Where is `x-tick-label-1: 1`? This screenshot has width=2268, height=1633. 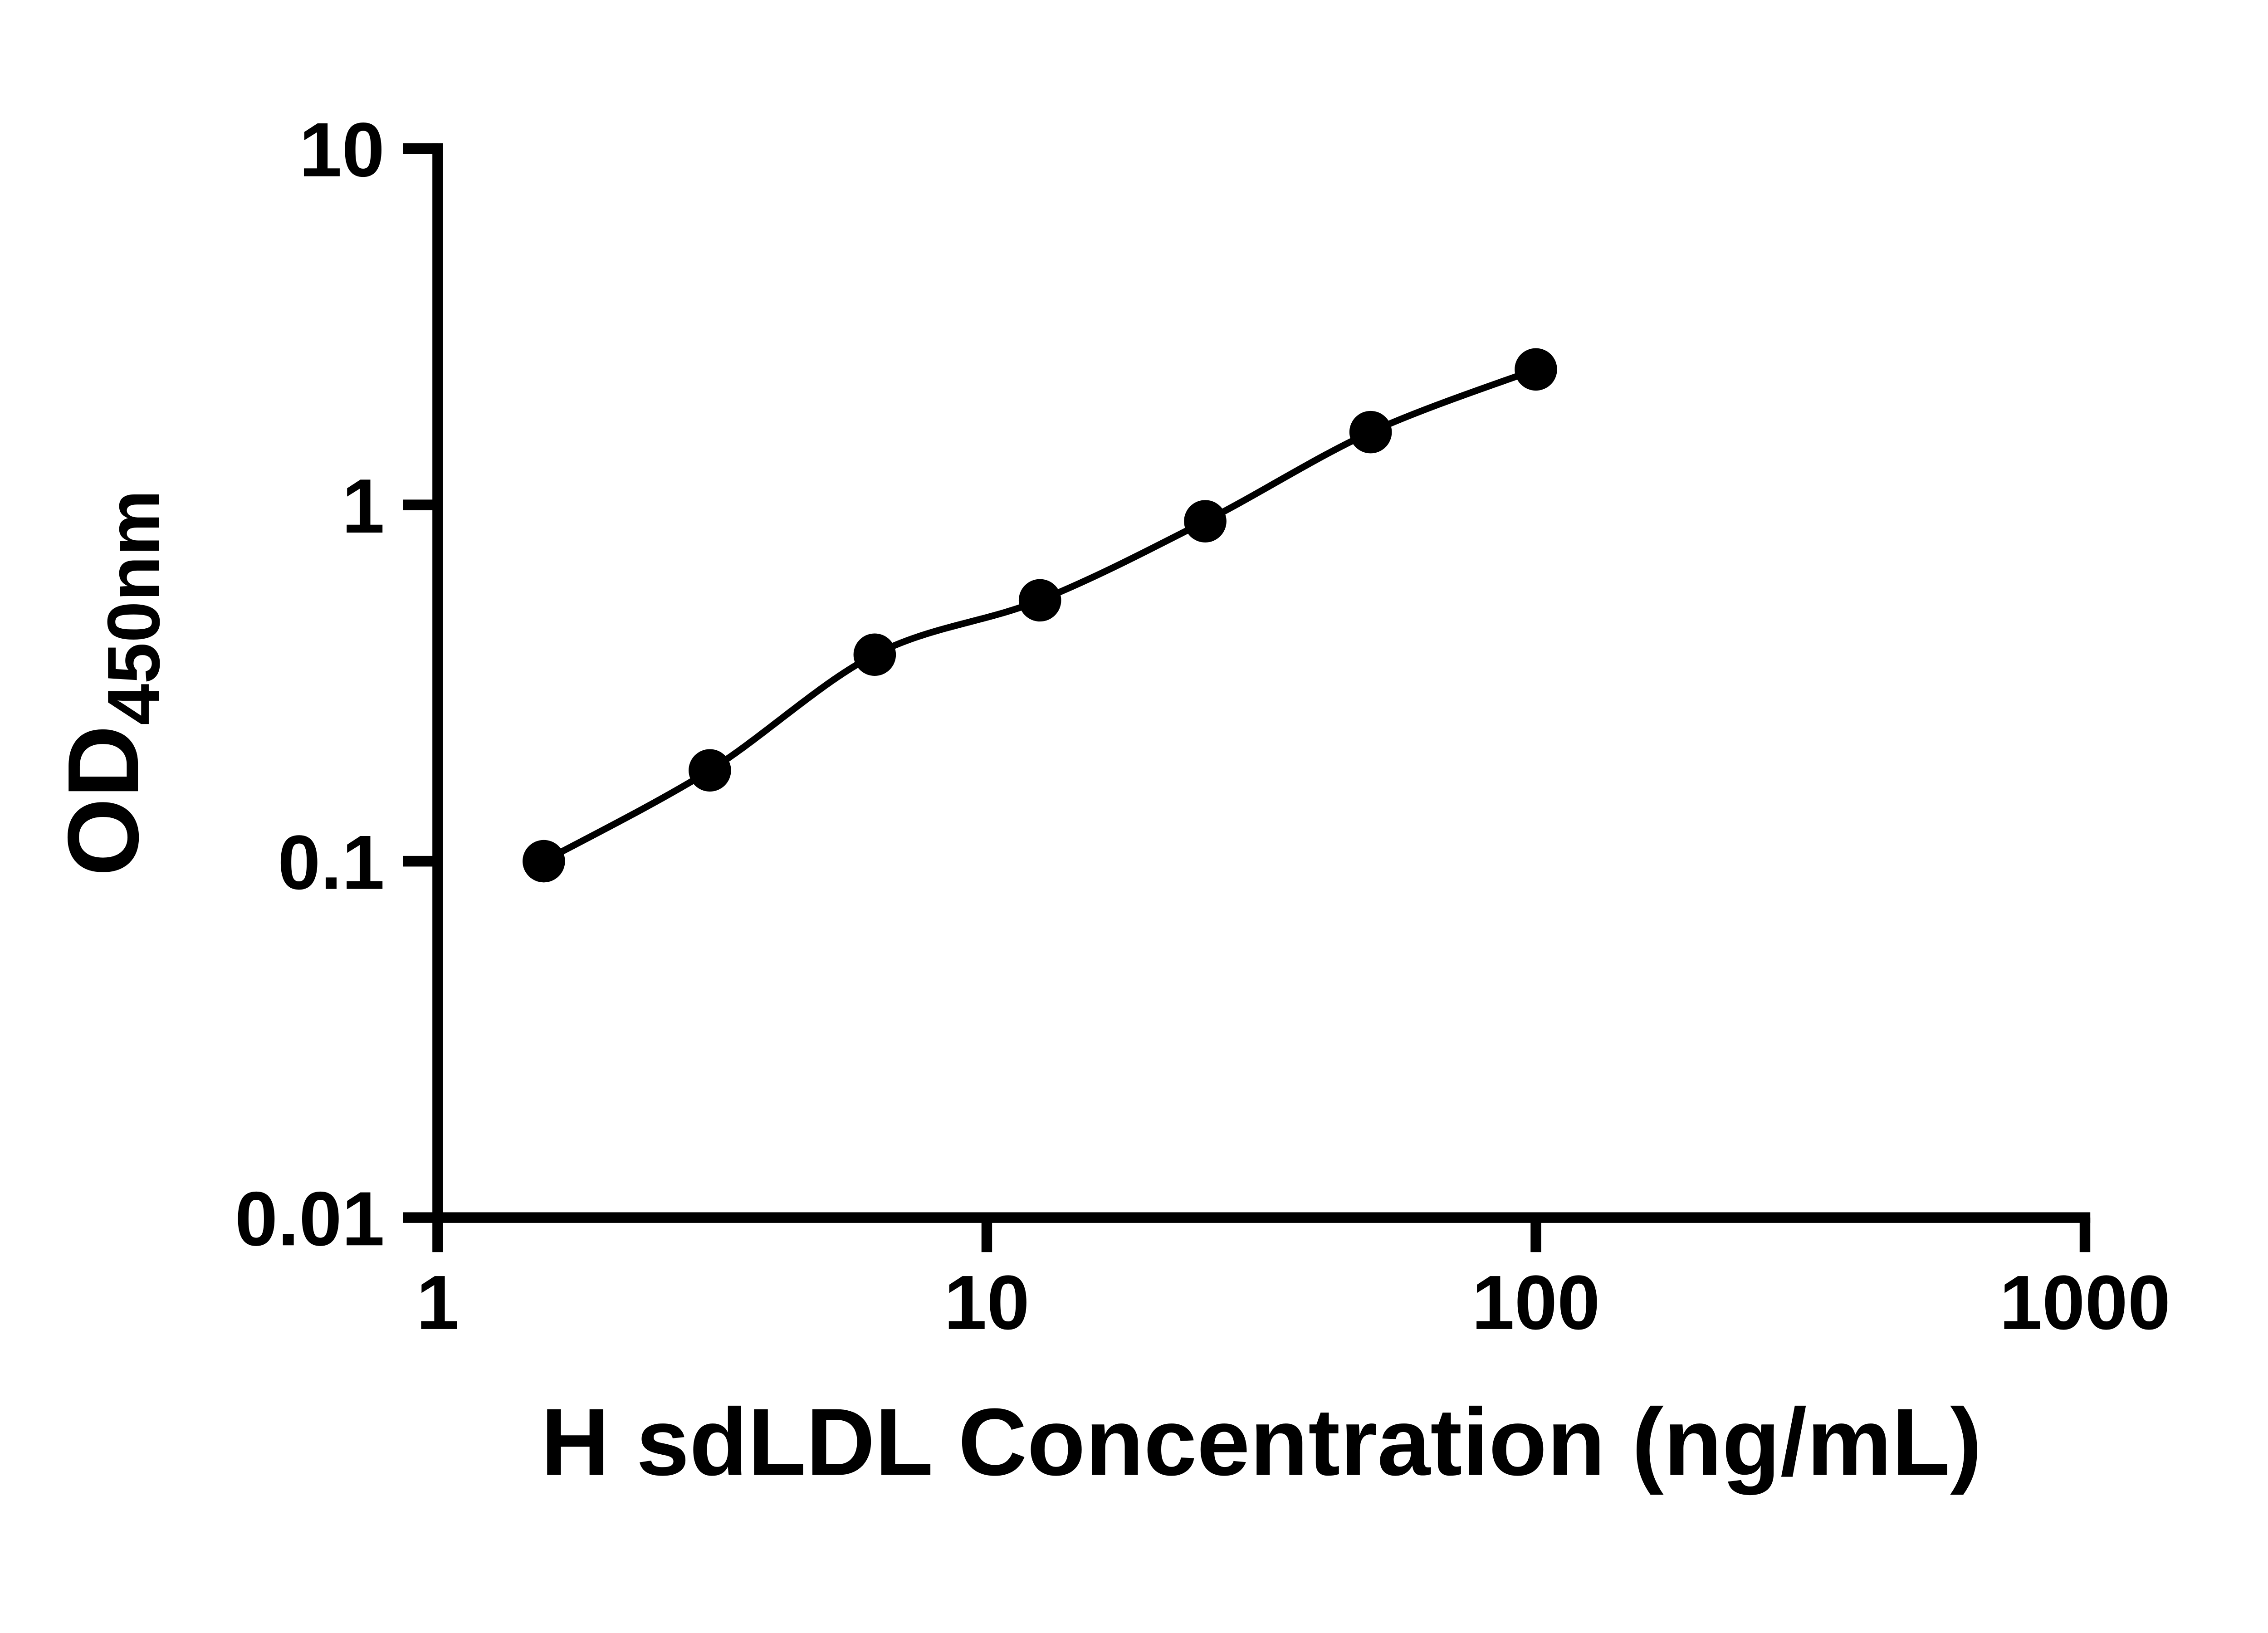
x-tick-label-1: 1 is located at coordinates (438, 1302).